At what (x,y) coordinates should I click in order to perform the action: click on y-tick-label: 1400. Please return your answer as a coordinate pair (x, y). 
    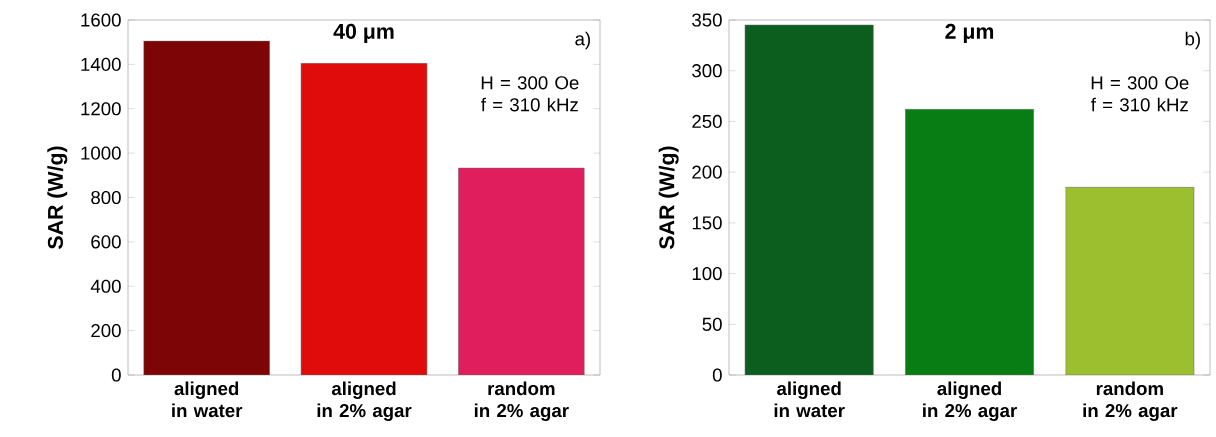
    Looking at the image, I should click on (101, 64).